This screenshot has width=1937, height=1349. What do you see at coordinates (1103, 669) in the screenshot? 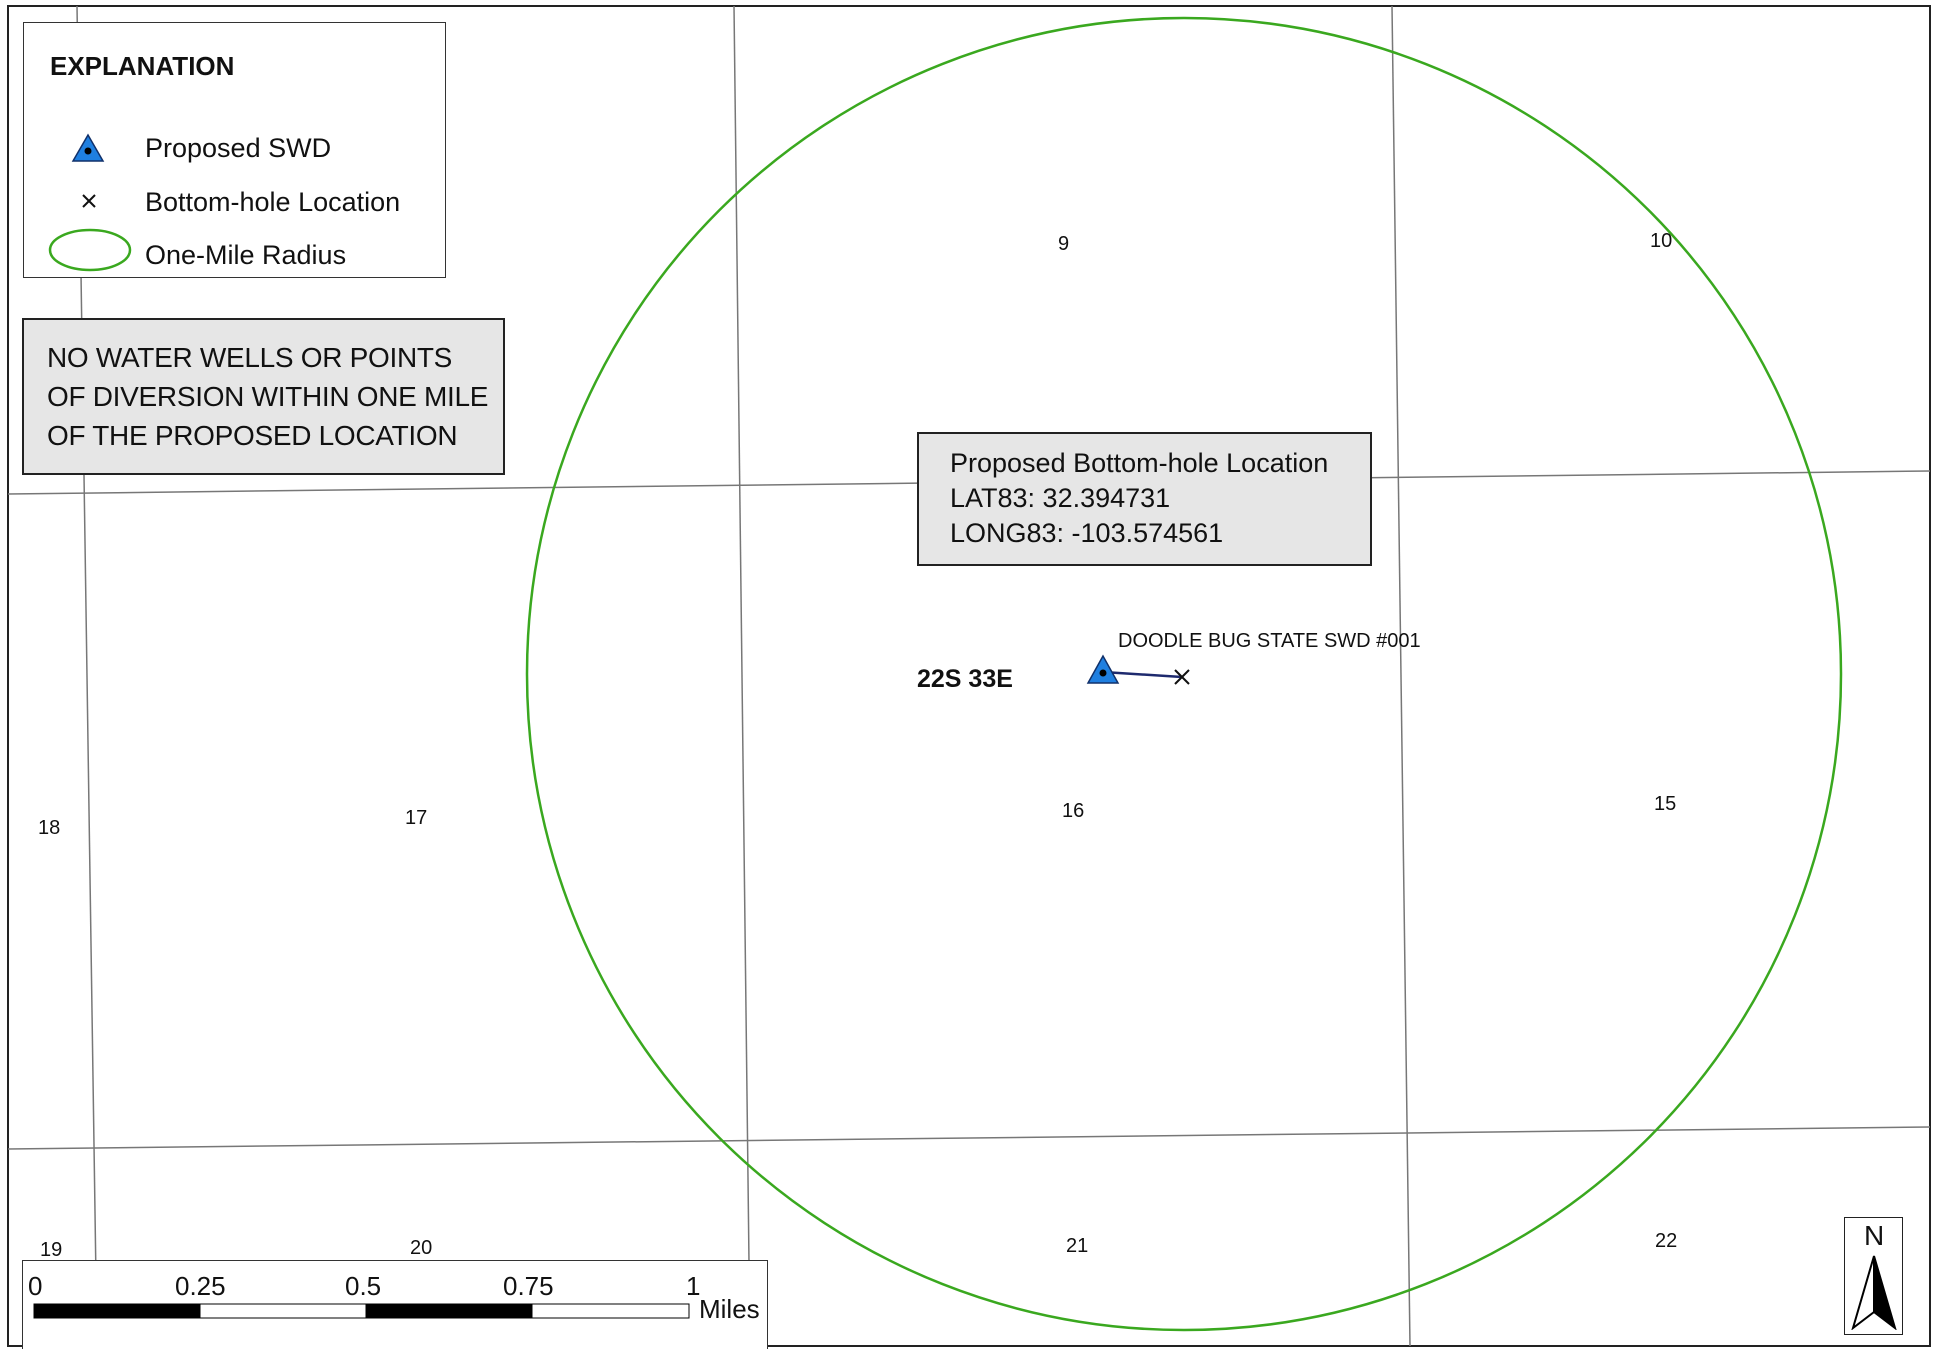
I see `proposed-swd-icon` at bounding box center [1103, 669].